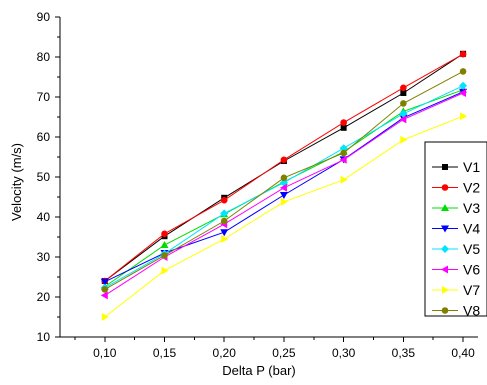  Describe the element at coordinates (471, 229) in the screenshot. I see `legend-label: V4` at that location.